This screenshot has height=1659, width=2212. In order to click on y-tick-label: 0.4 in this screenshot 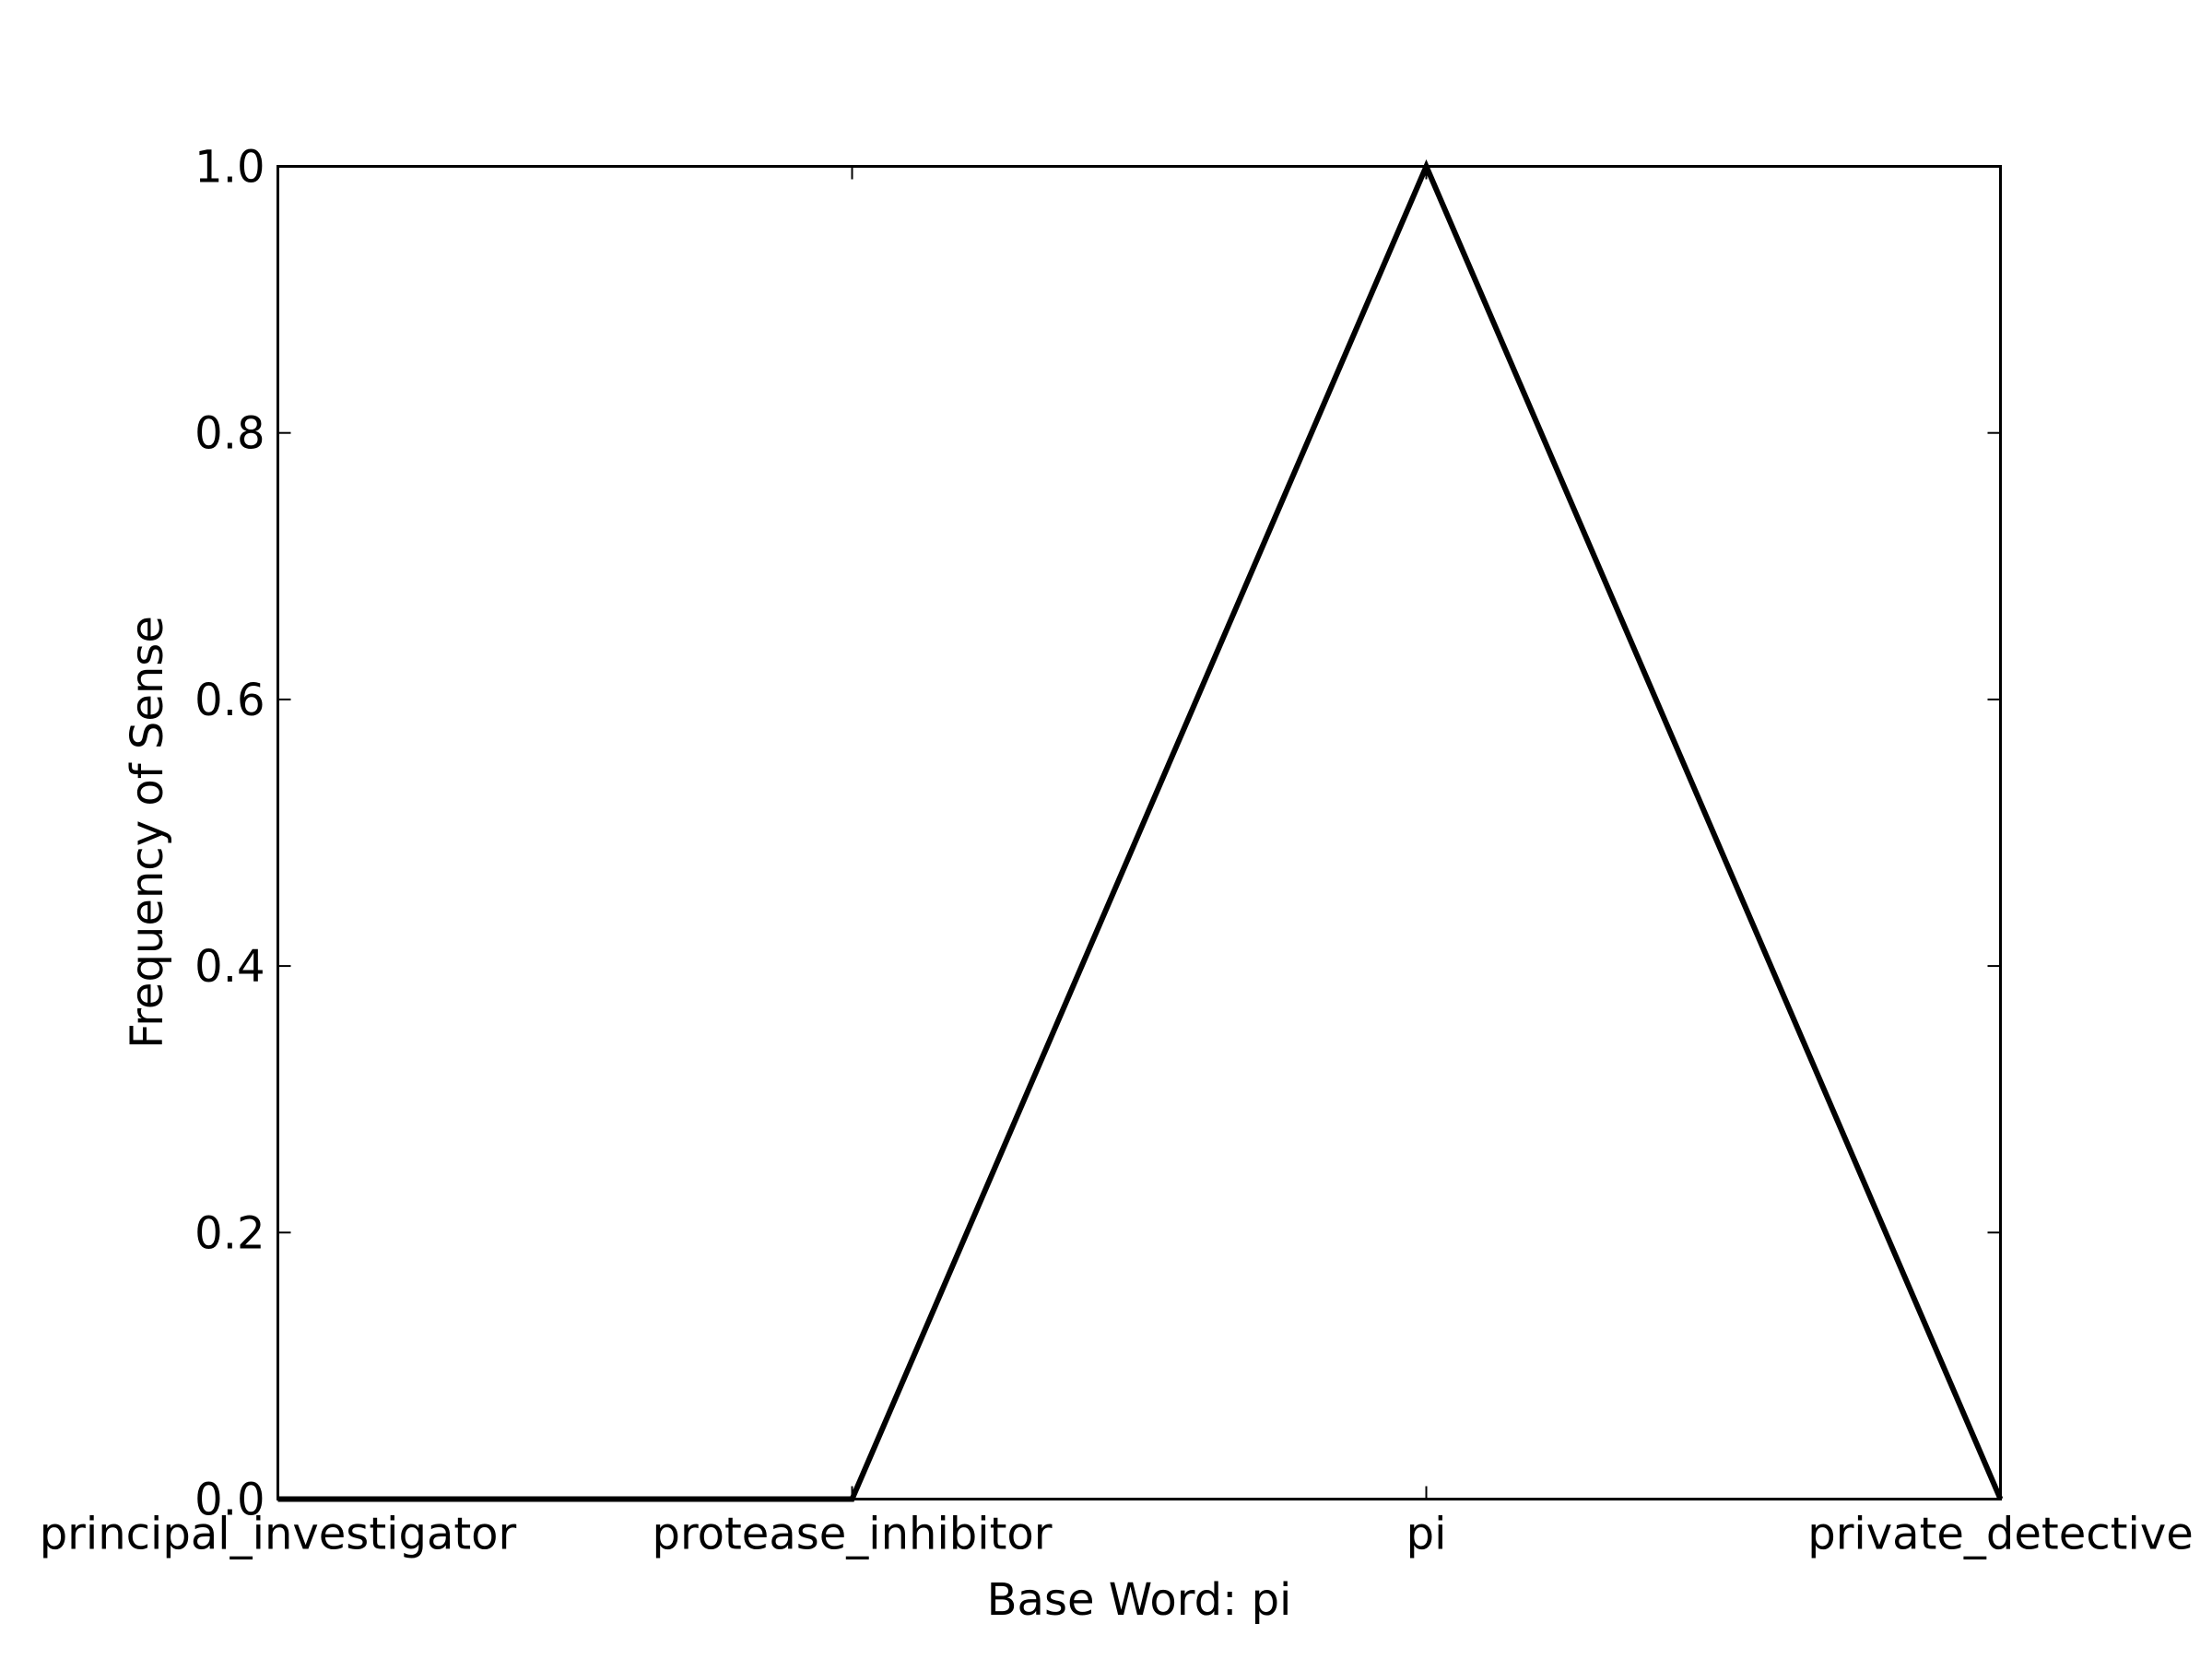, I will do `click(229, 967)`.